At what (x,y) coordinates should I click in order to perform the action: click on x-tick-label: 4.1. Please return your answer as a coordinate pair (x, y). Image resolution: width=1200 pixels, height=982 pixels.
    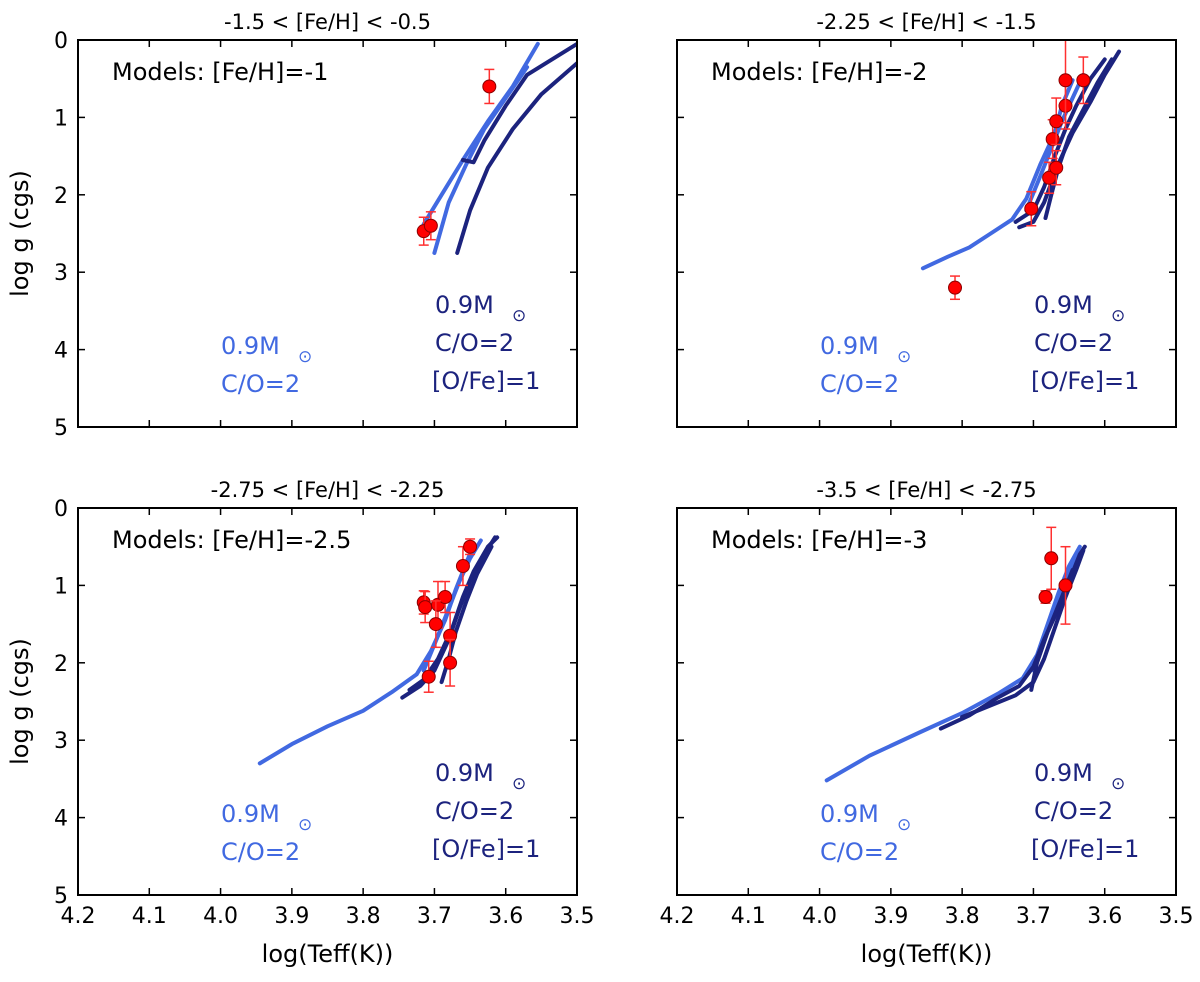
    Looking at the image, I should click on (748, 916).